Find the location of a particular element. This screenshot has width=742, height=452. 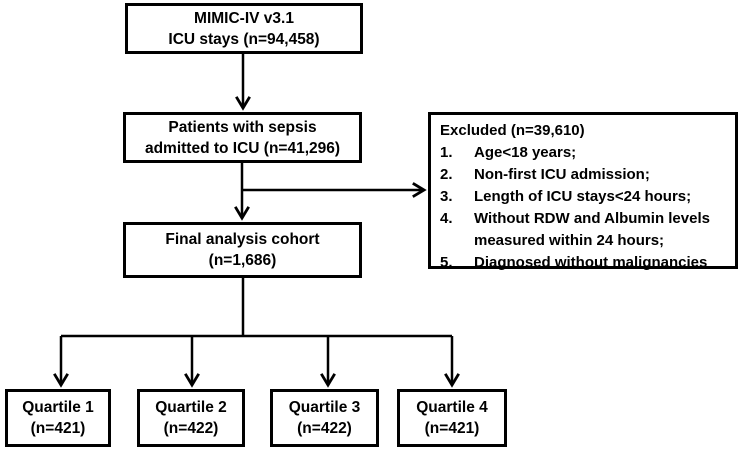

excluded-item-3: 3. Length of ICU stays<24 hours; is located at coordinates (584, 197).